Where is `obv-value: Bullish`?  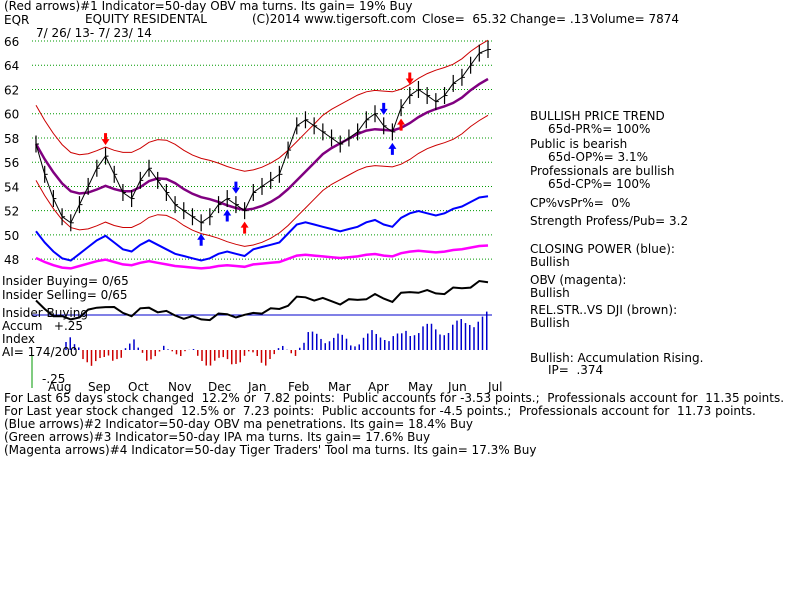
obv-value: Bullish is located at coordinates (550, 293).